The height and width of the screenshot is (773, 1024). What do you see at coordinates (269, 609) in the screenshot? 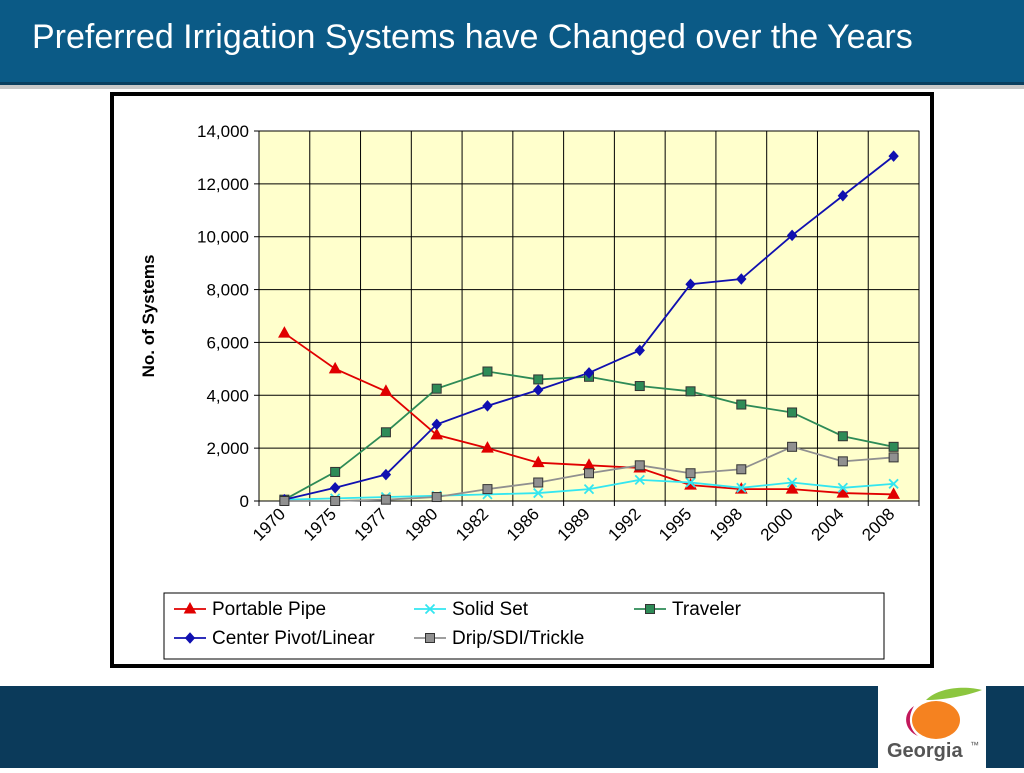
I see `legend-label: Portable Pipe` at bounding box center [269, 609].